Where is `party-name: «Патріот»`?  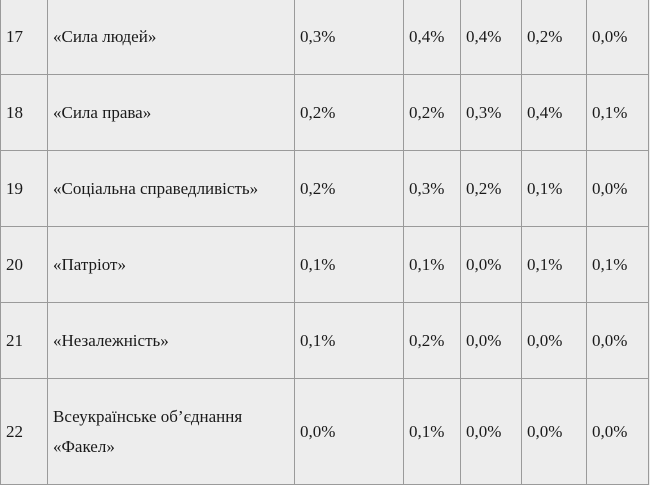 party-name: «Патріот» is located at coordinates (171, 264).